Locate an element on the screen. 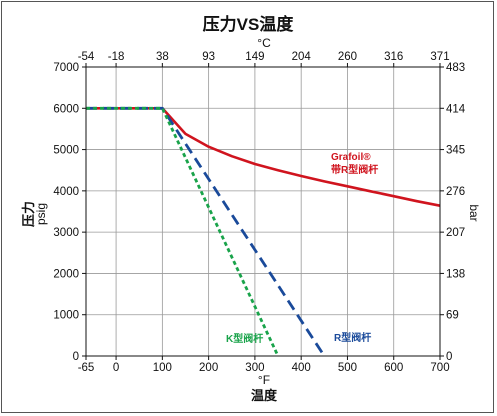  y-right-tick-label: 0 is located at coordinates (449, 357).